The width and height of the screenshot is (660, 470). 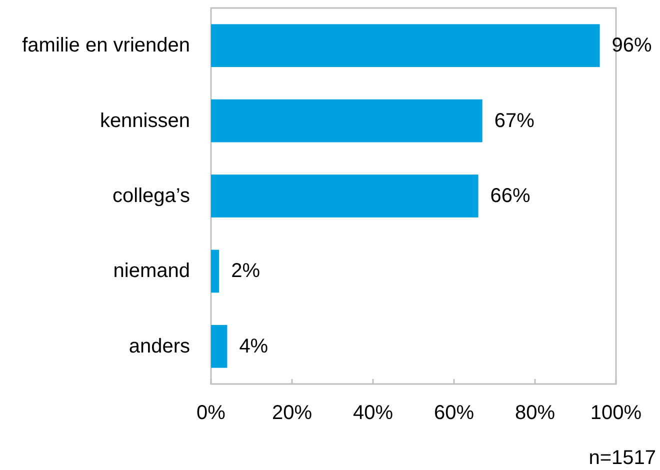 What do you see at coordinates (514, 121) in the screenshot?
I see `data-label: 67%` at bounding box center [514, 121].